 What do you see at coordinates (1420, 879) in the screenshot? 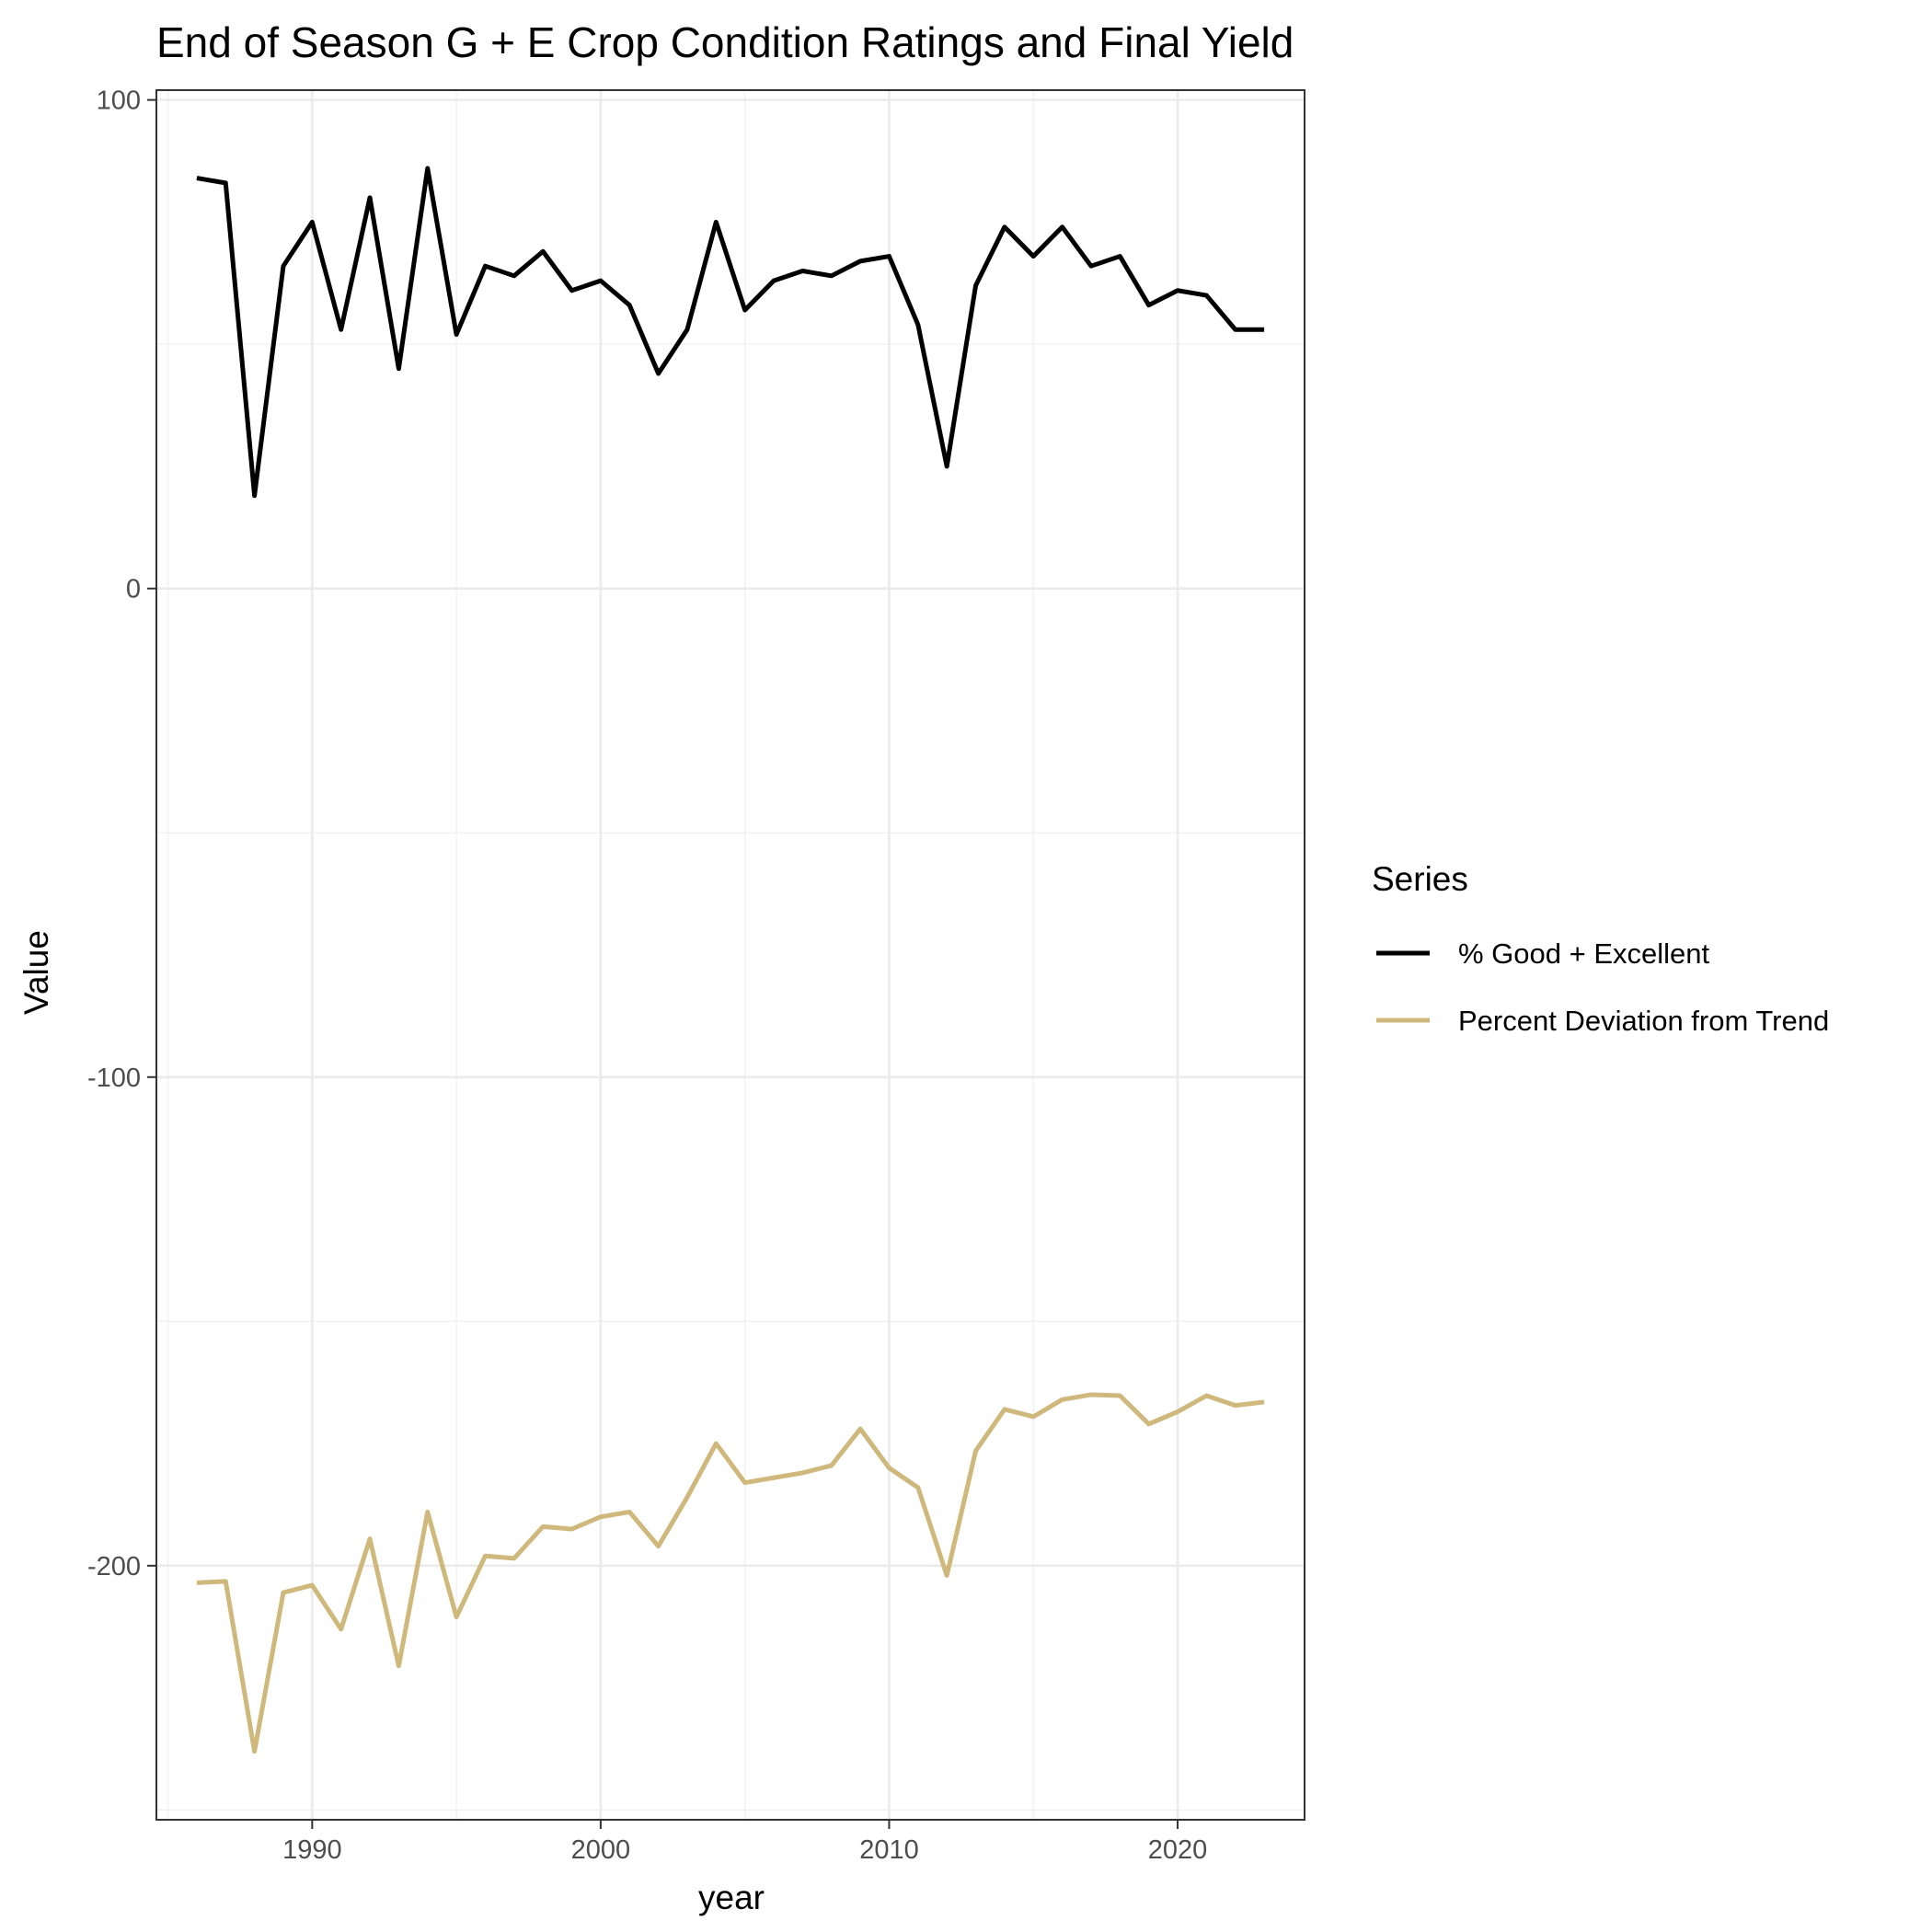
I see `legend-title: Series` at bounding box center [1420, 879].